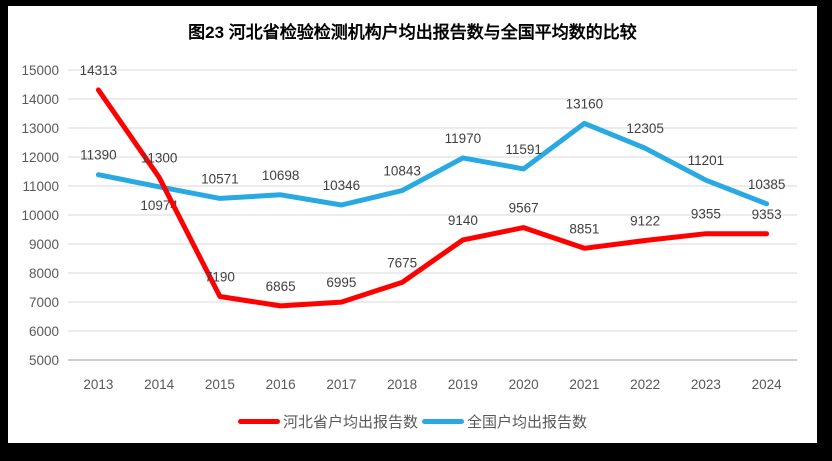 This screenshot has width=832, height=461. I want to click on x-axis-tick-label: 2022, so click(645, 384).